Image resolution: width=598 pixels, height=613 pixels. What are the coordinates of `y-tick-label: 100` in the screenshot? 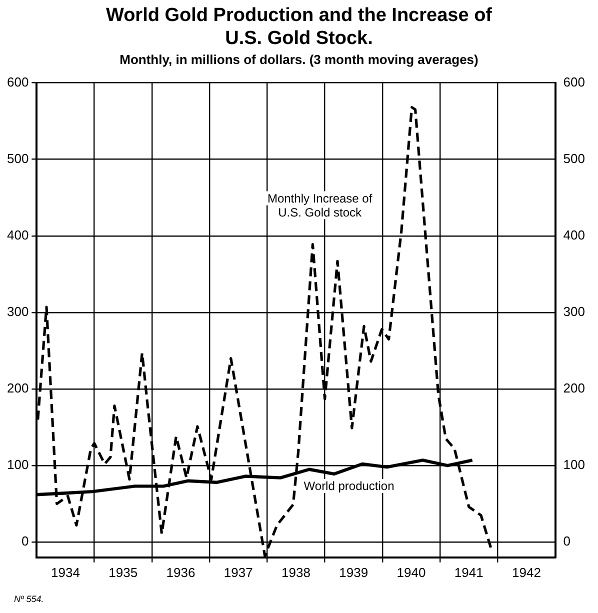 It's located at (17, 464).